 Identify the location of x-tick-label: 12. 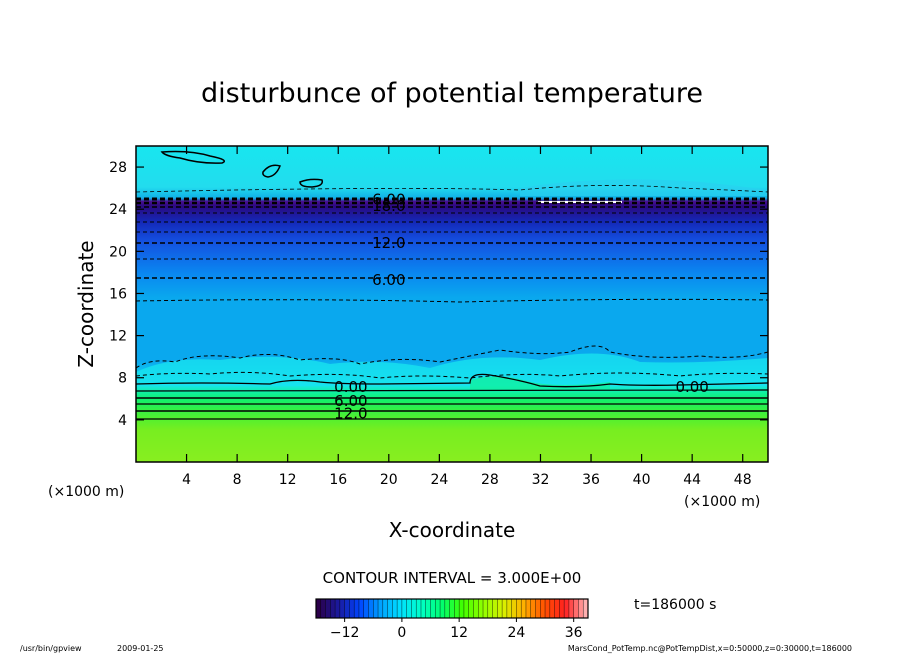
(288, 480).